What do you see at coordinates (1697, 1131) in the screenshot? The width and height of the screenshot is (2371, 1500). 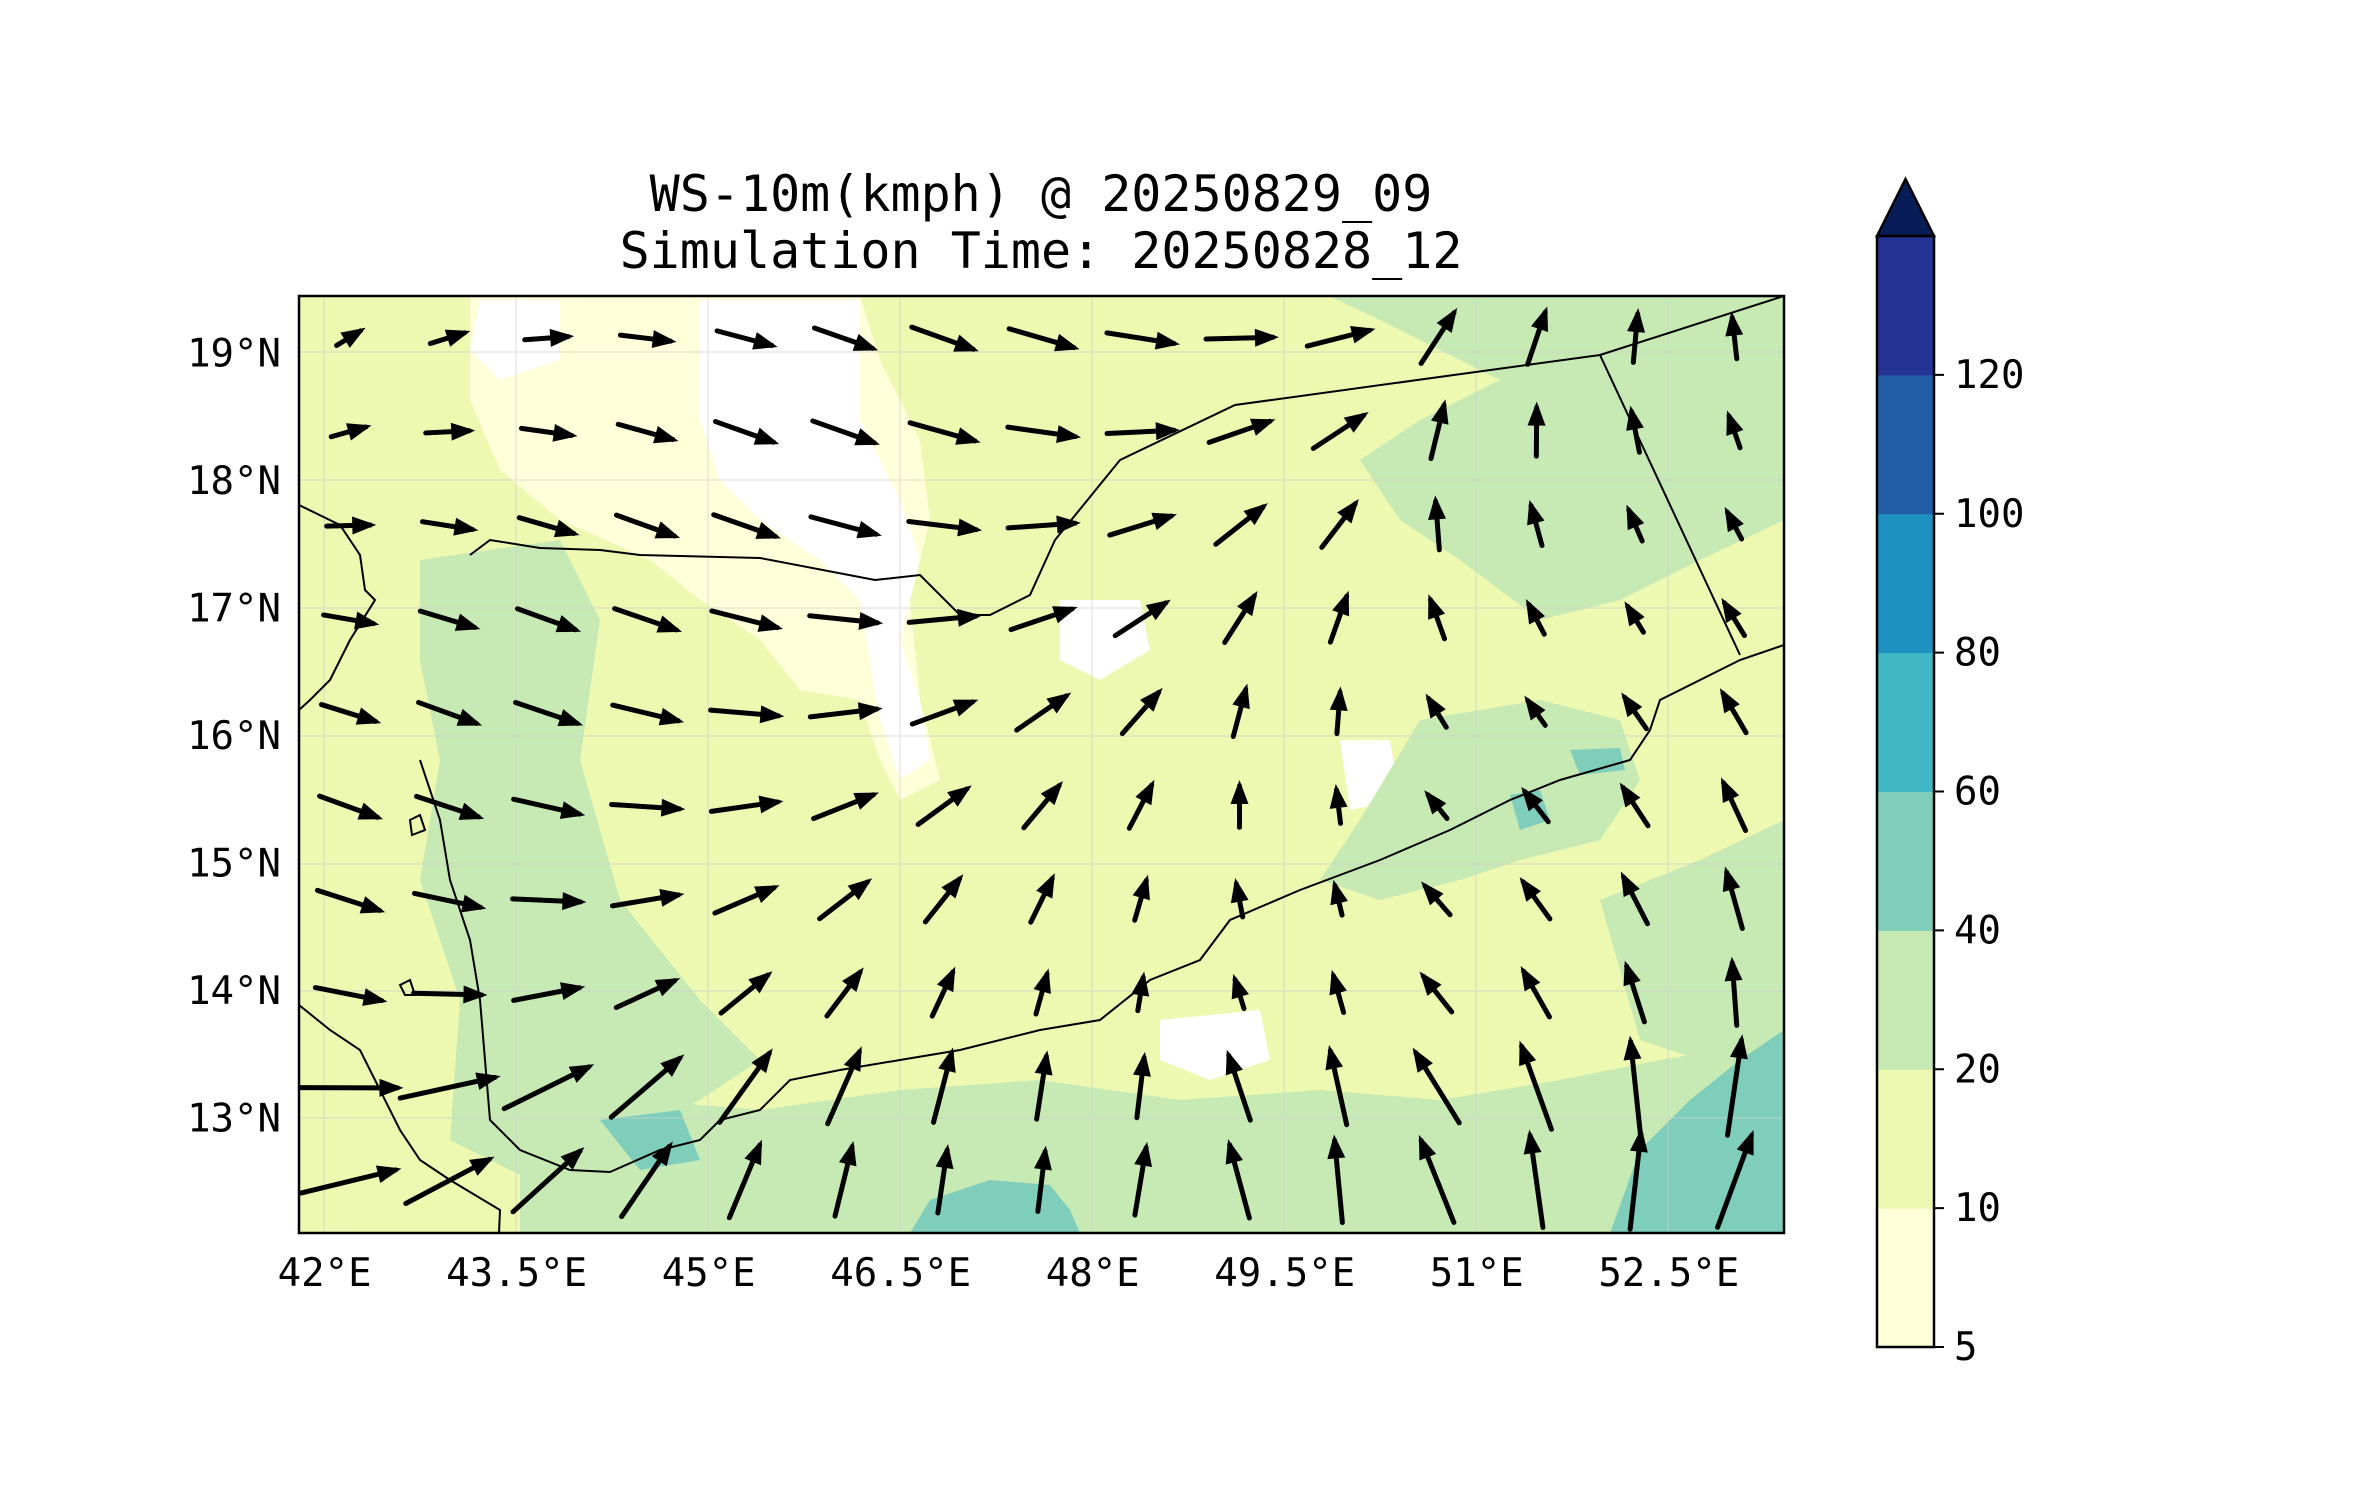 I see `contour-strong-southeast` at bounding box center [1697, 1131].